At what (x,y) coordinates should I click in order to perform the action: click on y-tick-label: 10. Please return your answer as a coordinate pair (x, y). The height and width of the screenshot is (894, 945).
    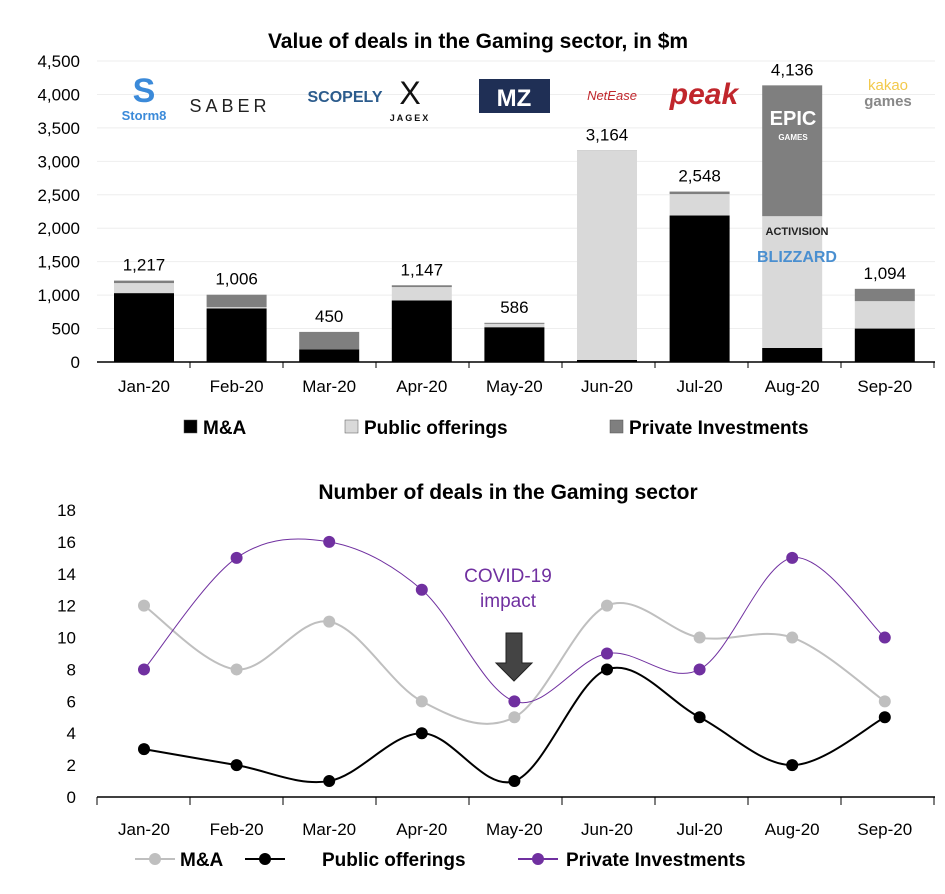
    Looking at the image, I should click on (66, 638).